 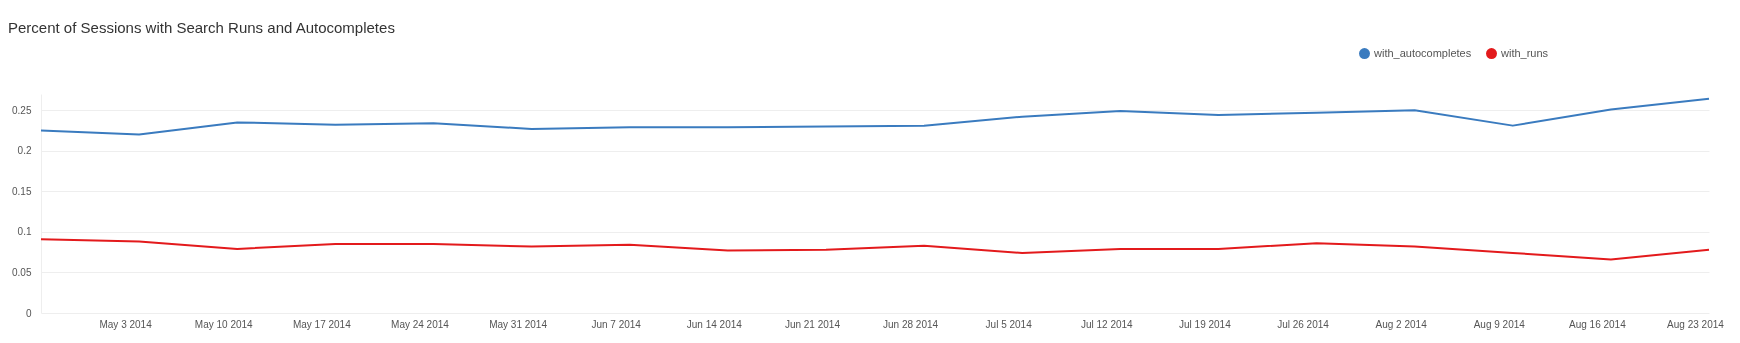 I want to click on chart-title: Percent of Sessions with Search Runs and Autocompletes, so click(x=201, y=27).